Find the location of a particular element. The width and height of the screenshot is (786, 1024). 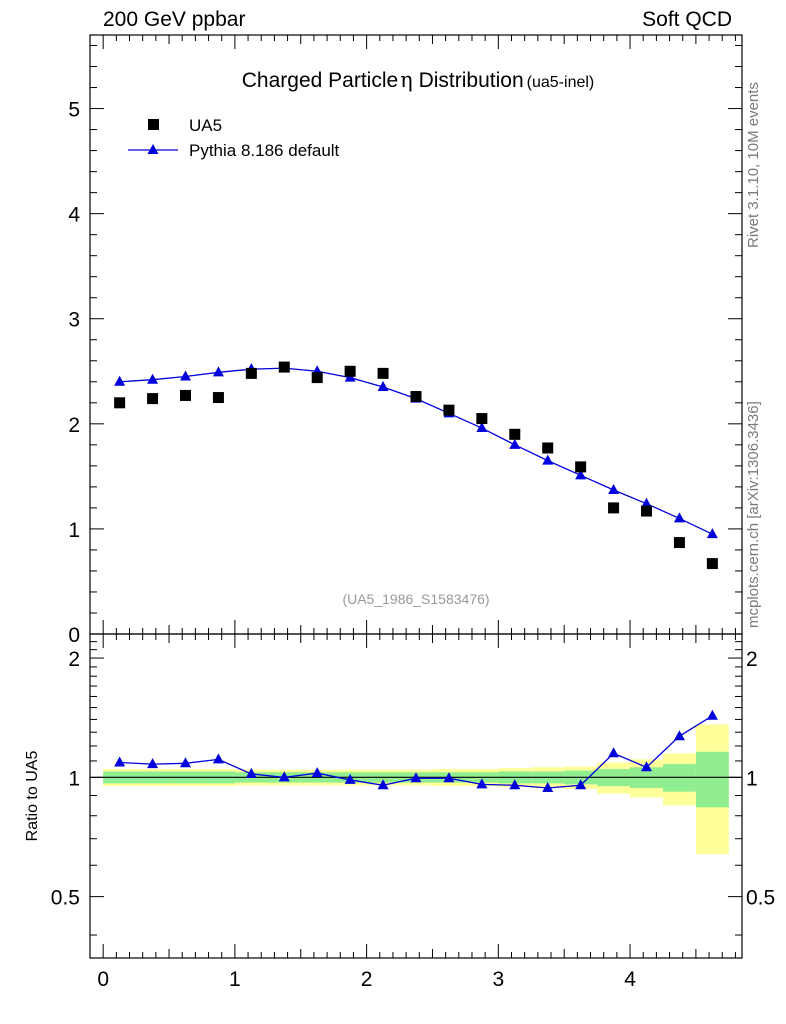

x-tick-label: 2 is located at coordinates (367, 979).